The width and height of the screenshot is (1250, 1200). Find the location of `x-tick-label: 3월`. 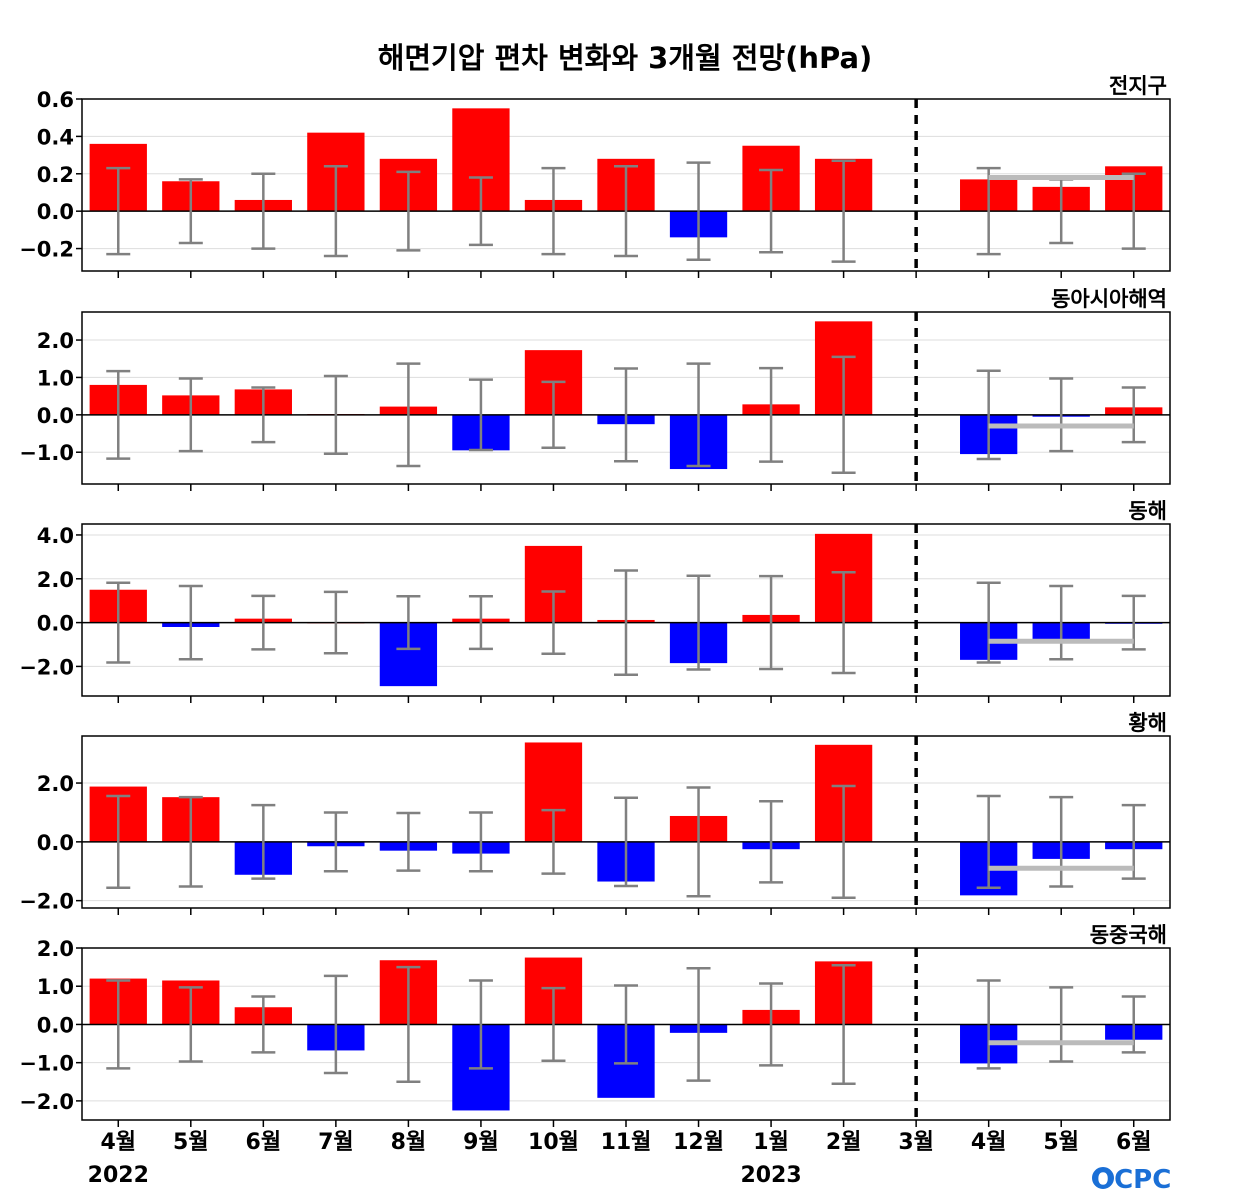

x-tick-label: 3월 is located at coordinates (916, 1142).